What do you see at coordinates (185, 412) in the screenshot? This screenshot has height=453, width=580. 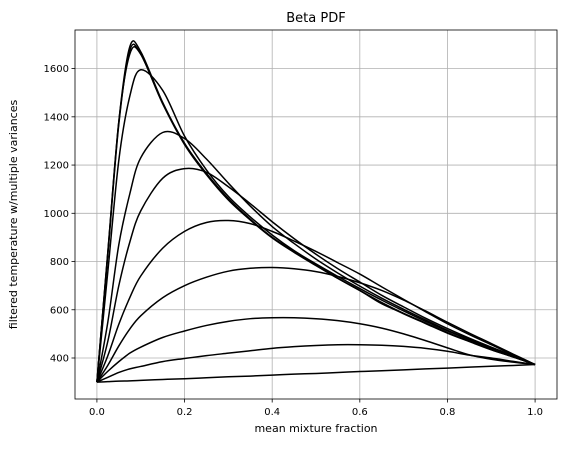 I see `x-tick-label: 0.2` at bounding box center [185, 412].